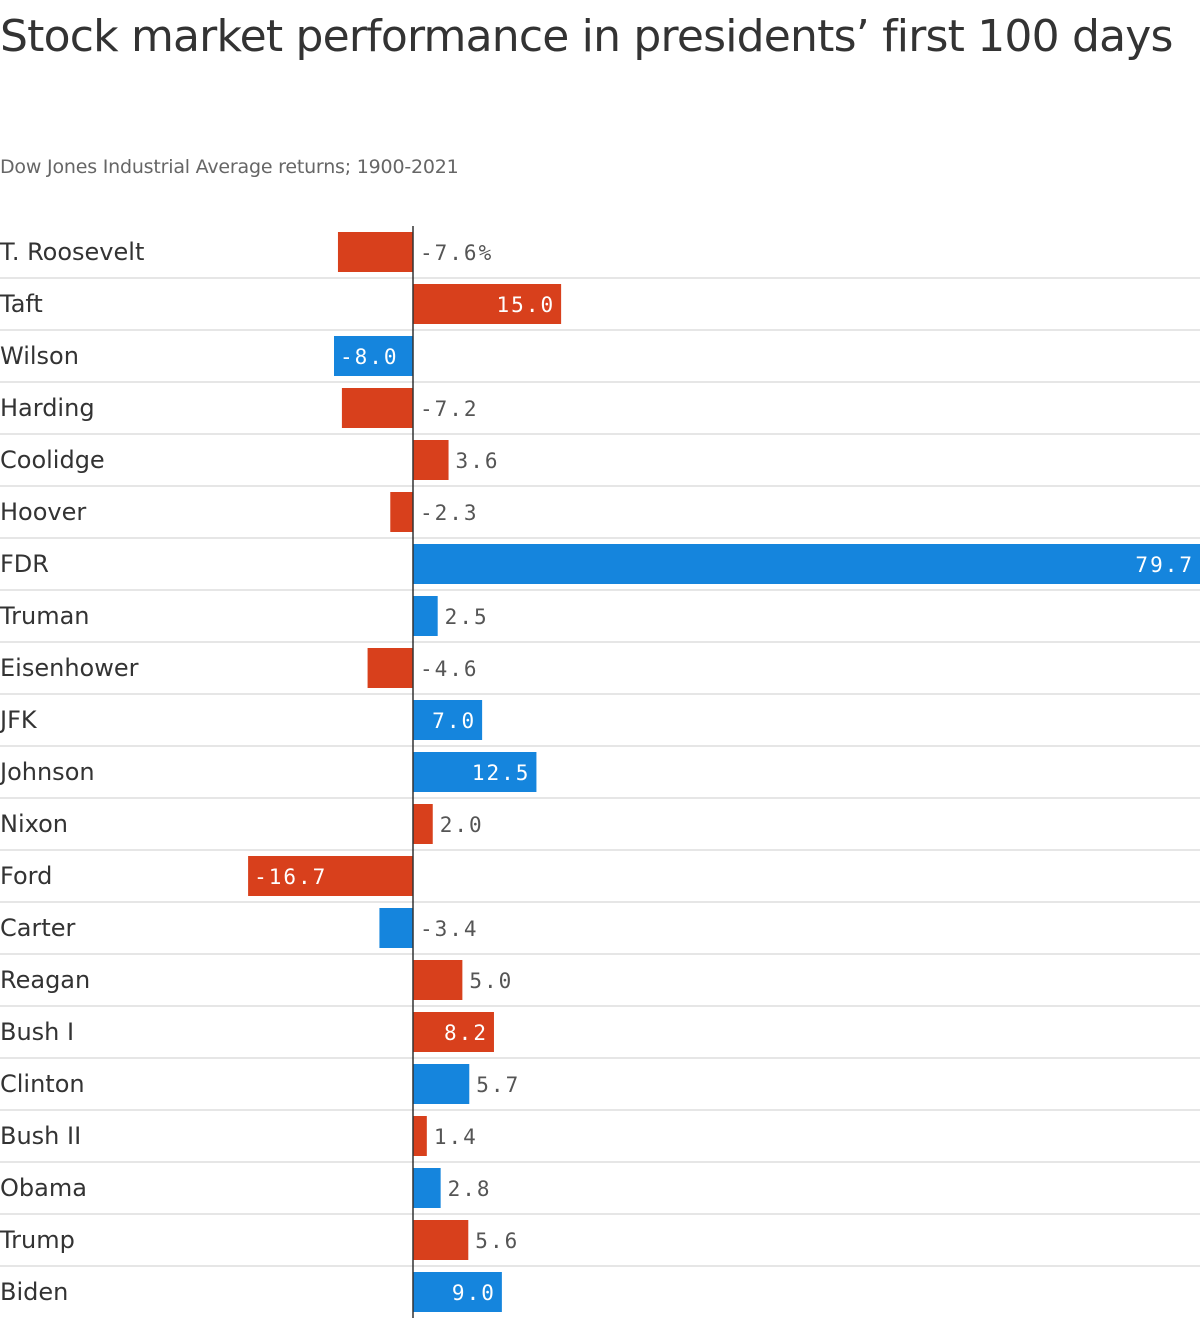 The image size is (1200, 1318). Describe the element at coordinates (456, 253) in the screenshot. I see `value-label: -7.6%` at that location.